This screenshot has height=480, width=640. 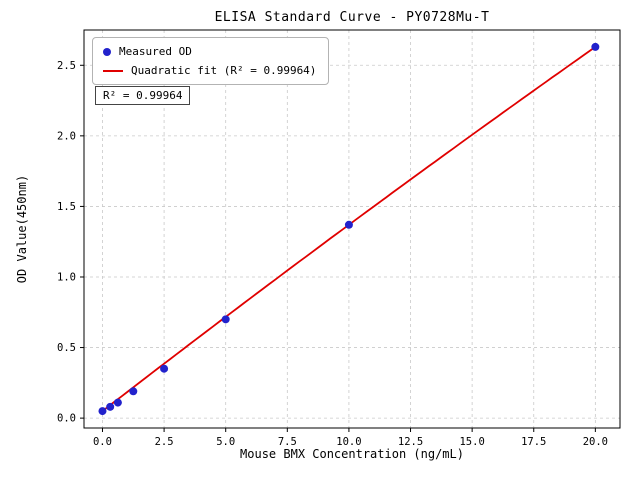 I want to click on legend: Measured OD Quadratic fit (R² = 0.99964), so click(x=211, y=61).